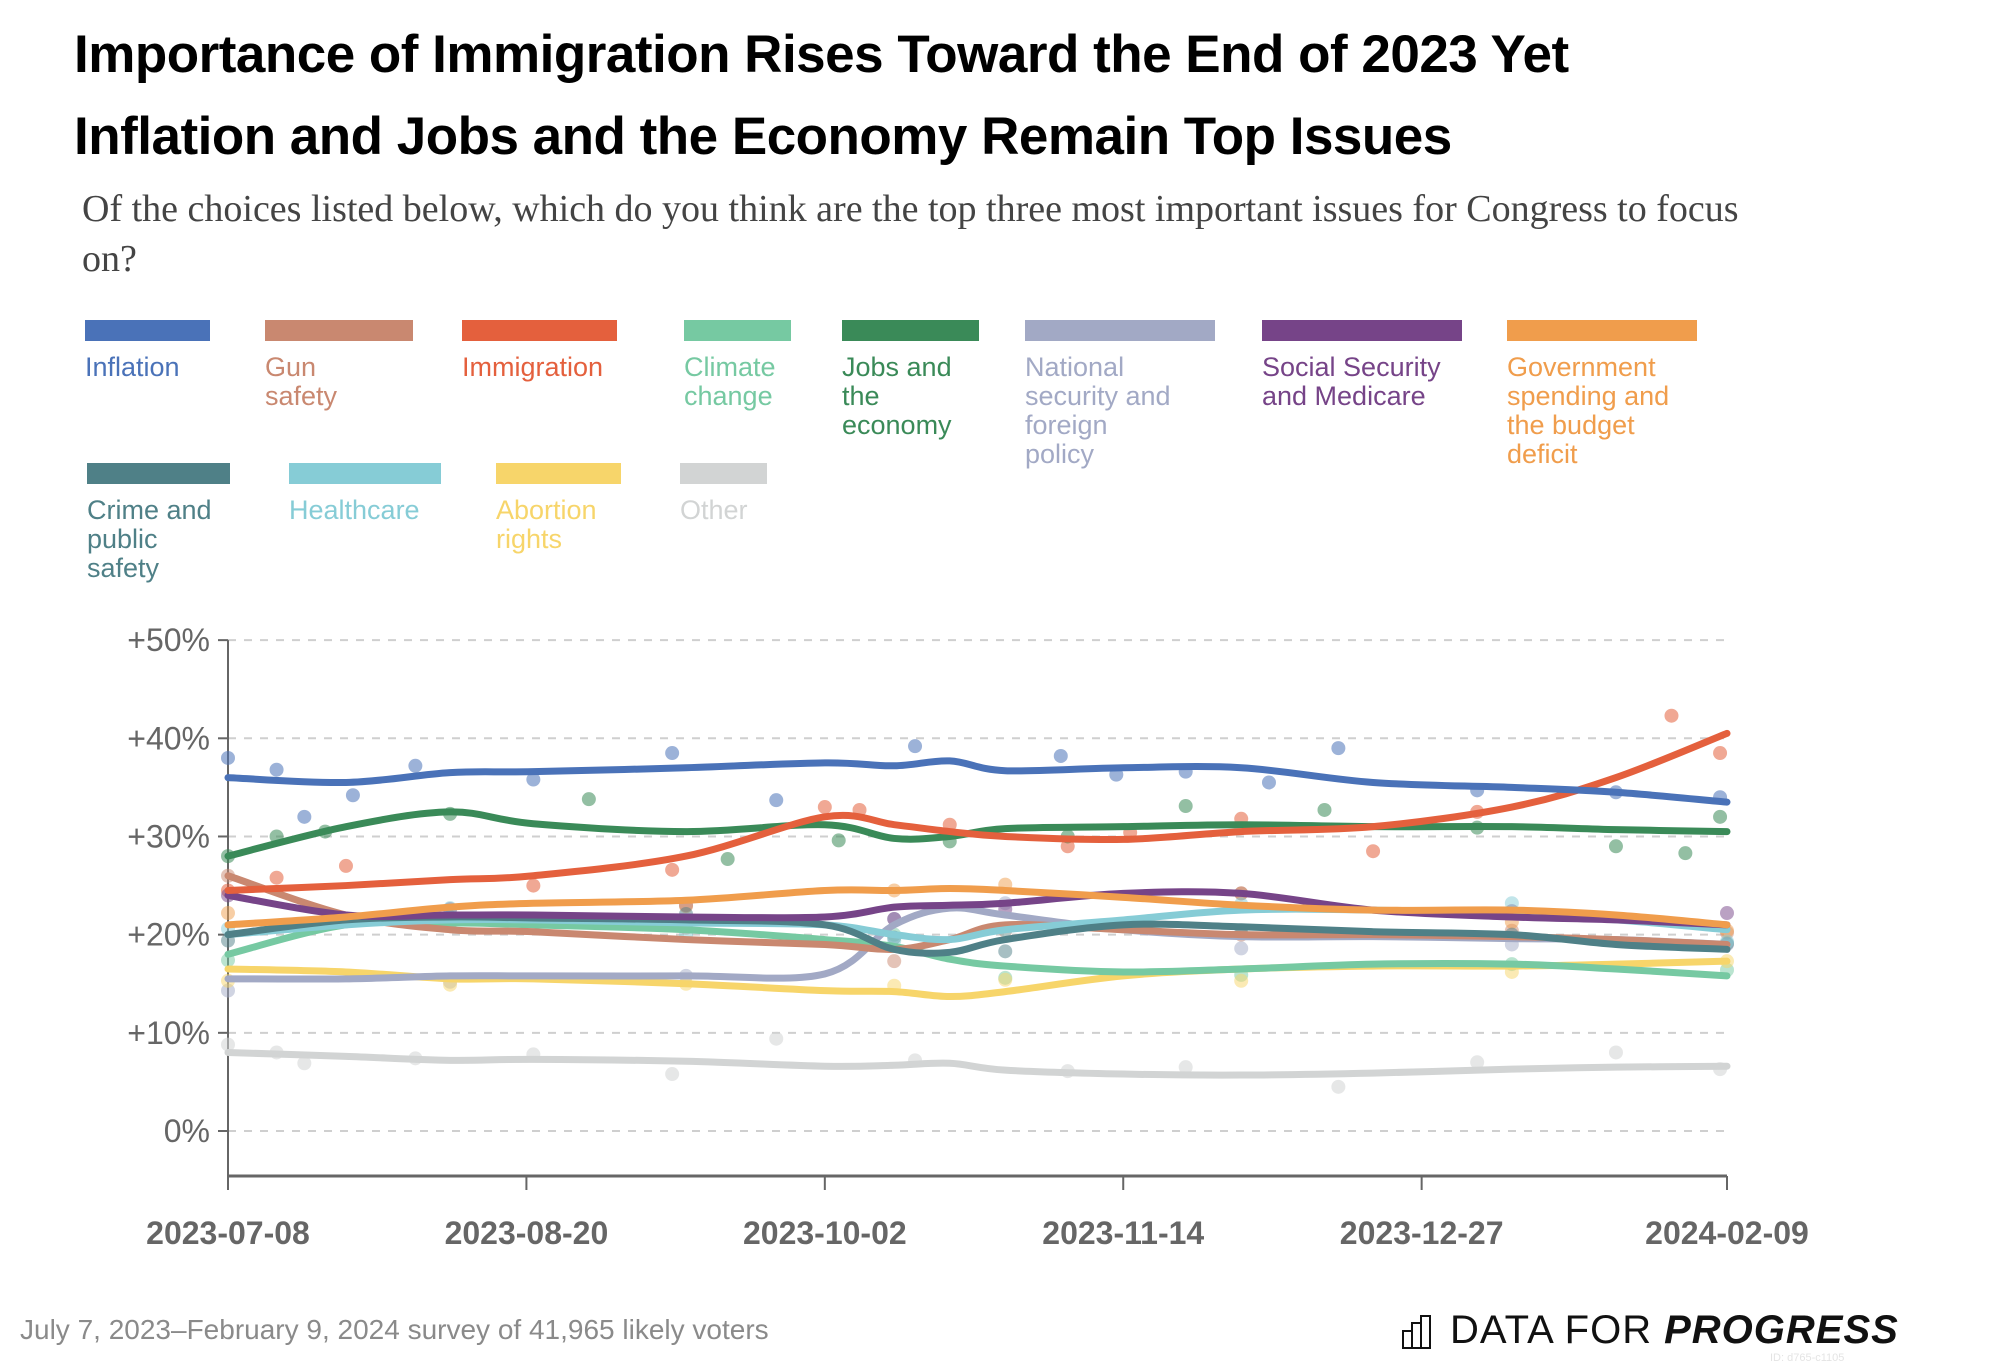 The width and height of the screenshot is (1999, 1364). I want to click on legend-item: Jobs and the economy, so click(910, 380).